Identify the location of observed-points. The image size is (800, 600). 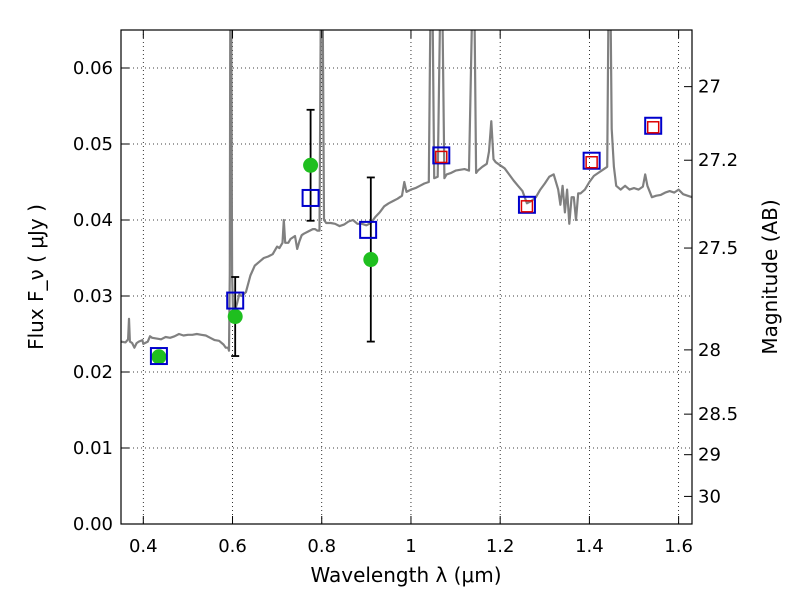
(265, 261).